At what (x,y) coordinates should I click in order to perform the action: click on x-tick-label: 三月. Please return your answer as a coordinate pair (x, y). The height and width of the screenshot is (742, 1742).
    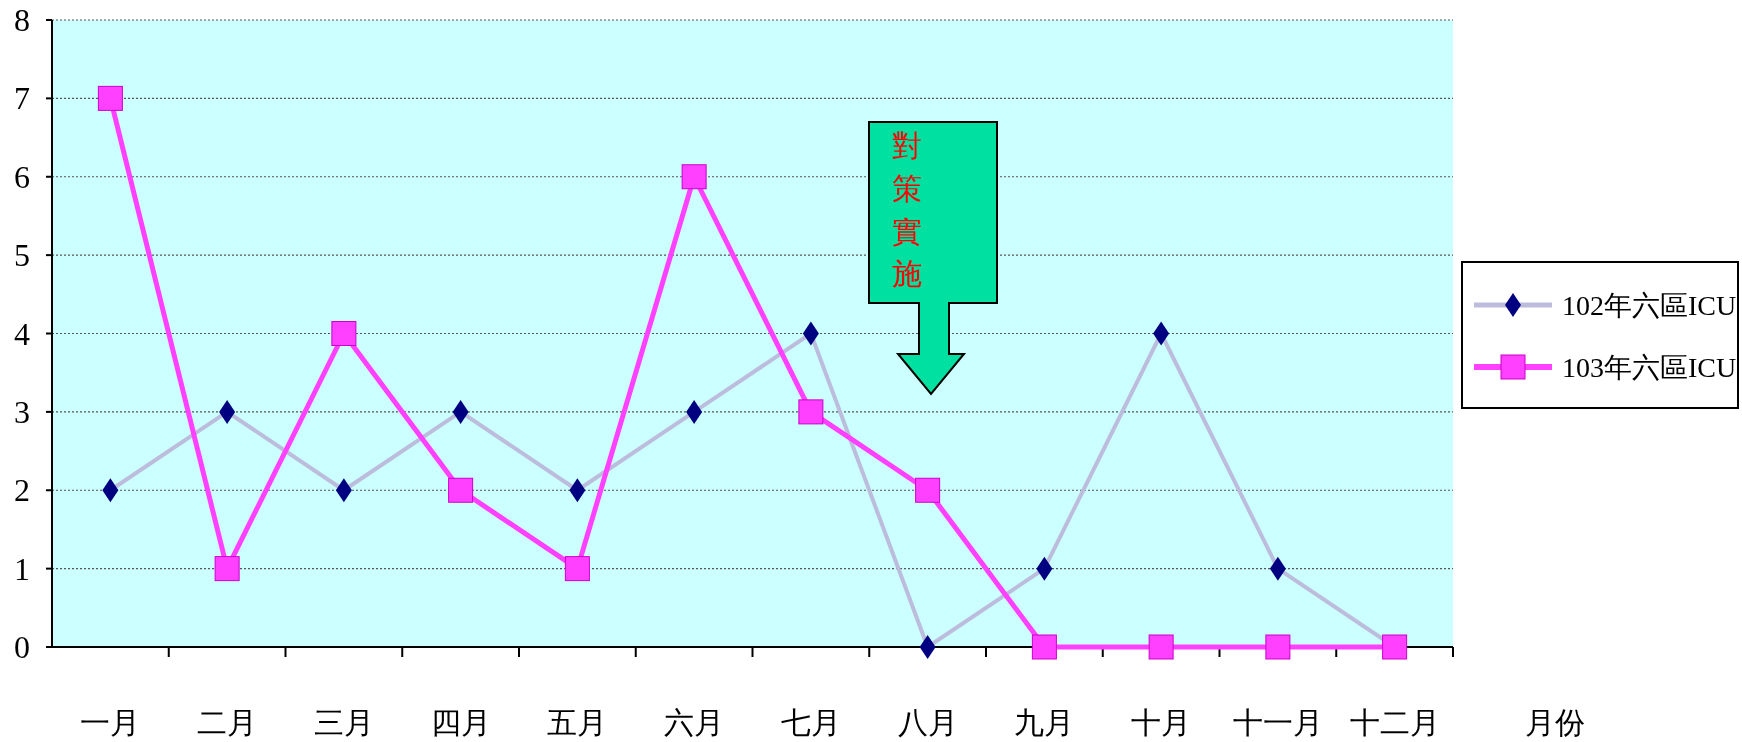
    Looking at the image, I should click on (343, 722).